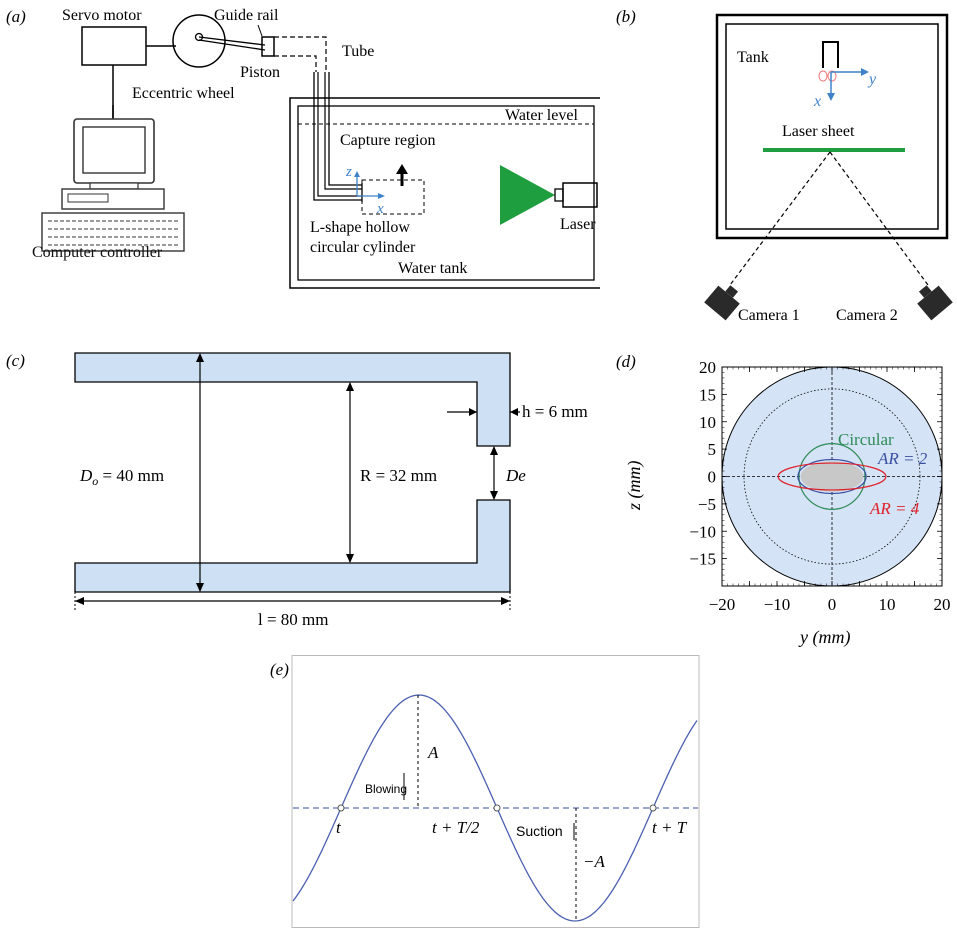 The image size is (957, 928). I want to click on monitor-screen, so click(114, 150).